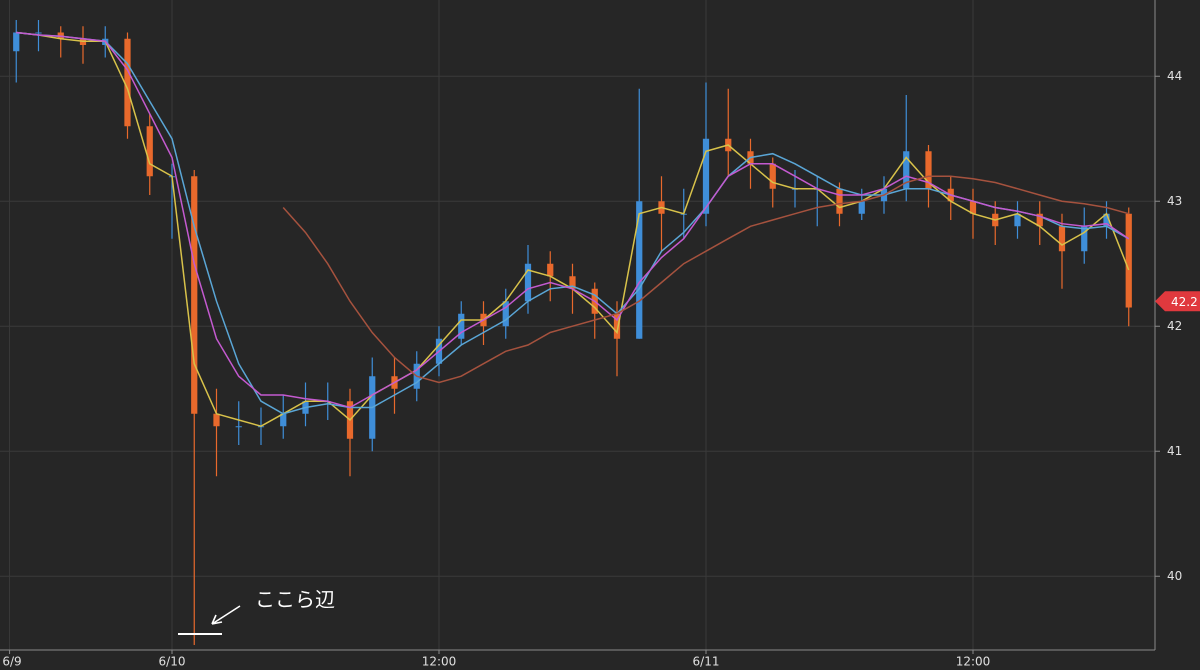 This screenshot has height=670, width=1200. I want to click on arrow, so click(226, 615).